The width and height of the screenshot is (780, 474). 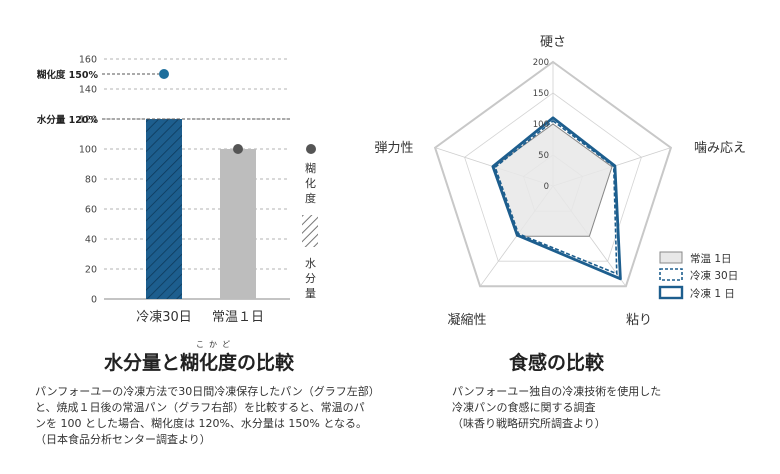 What do you see at coordinates (88, 90) in the screenshot?
I see `y-tick-label: 140` at bounding box center [88, 90].